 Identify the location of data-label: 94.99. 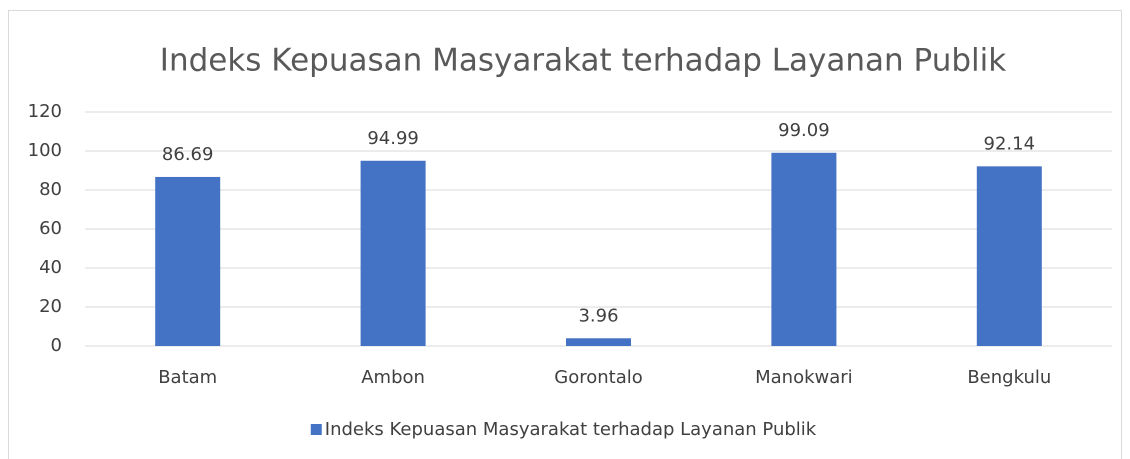
(393, 138).